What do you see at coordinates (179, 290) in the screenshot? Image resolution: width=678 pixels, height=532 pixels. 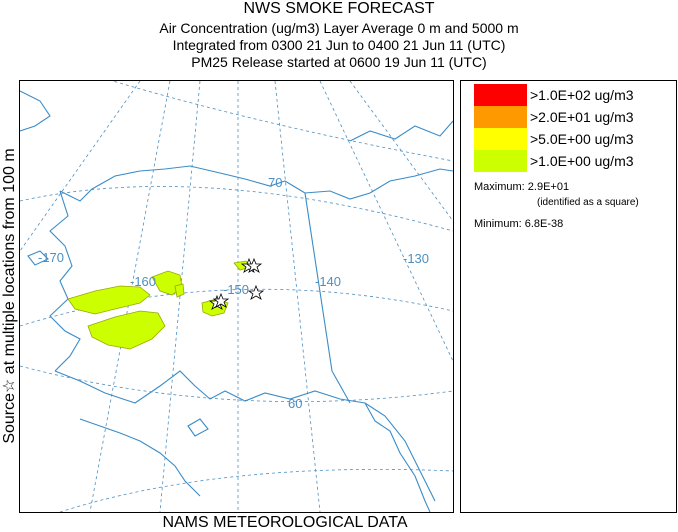 I see `smoke-plume-central-small` at bounding box center [179, 290].